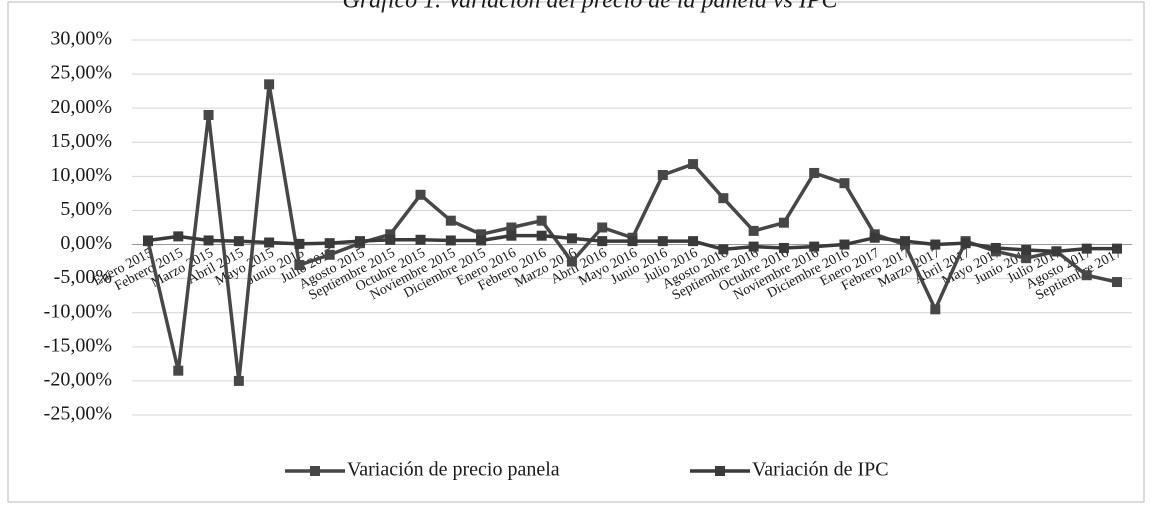 The image size is (1151, 508). Describe the element at coordinates (820, 470) in the screenshot. I see `legend-label: Variación de IPC` at that location.